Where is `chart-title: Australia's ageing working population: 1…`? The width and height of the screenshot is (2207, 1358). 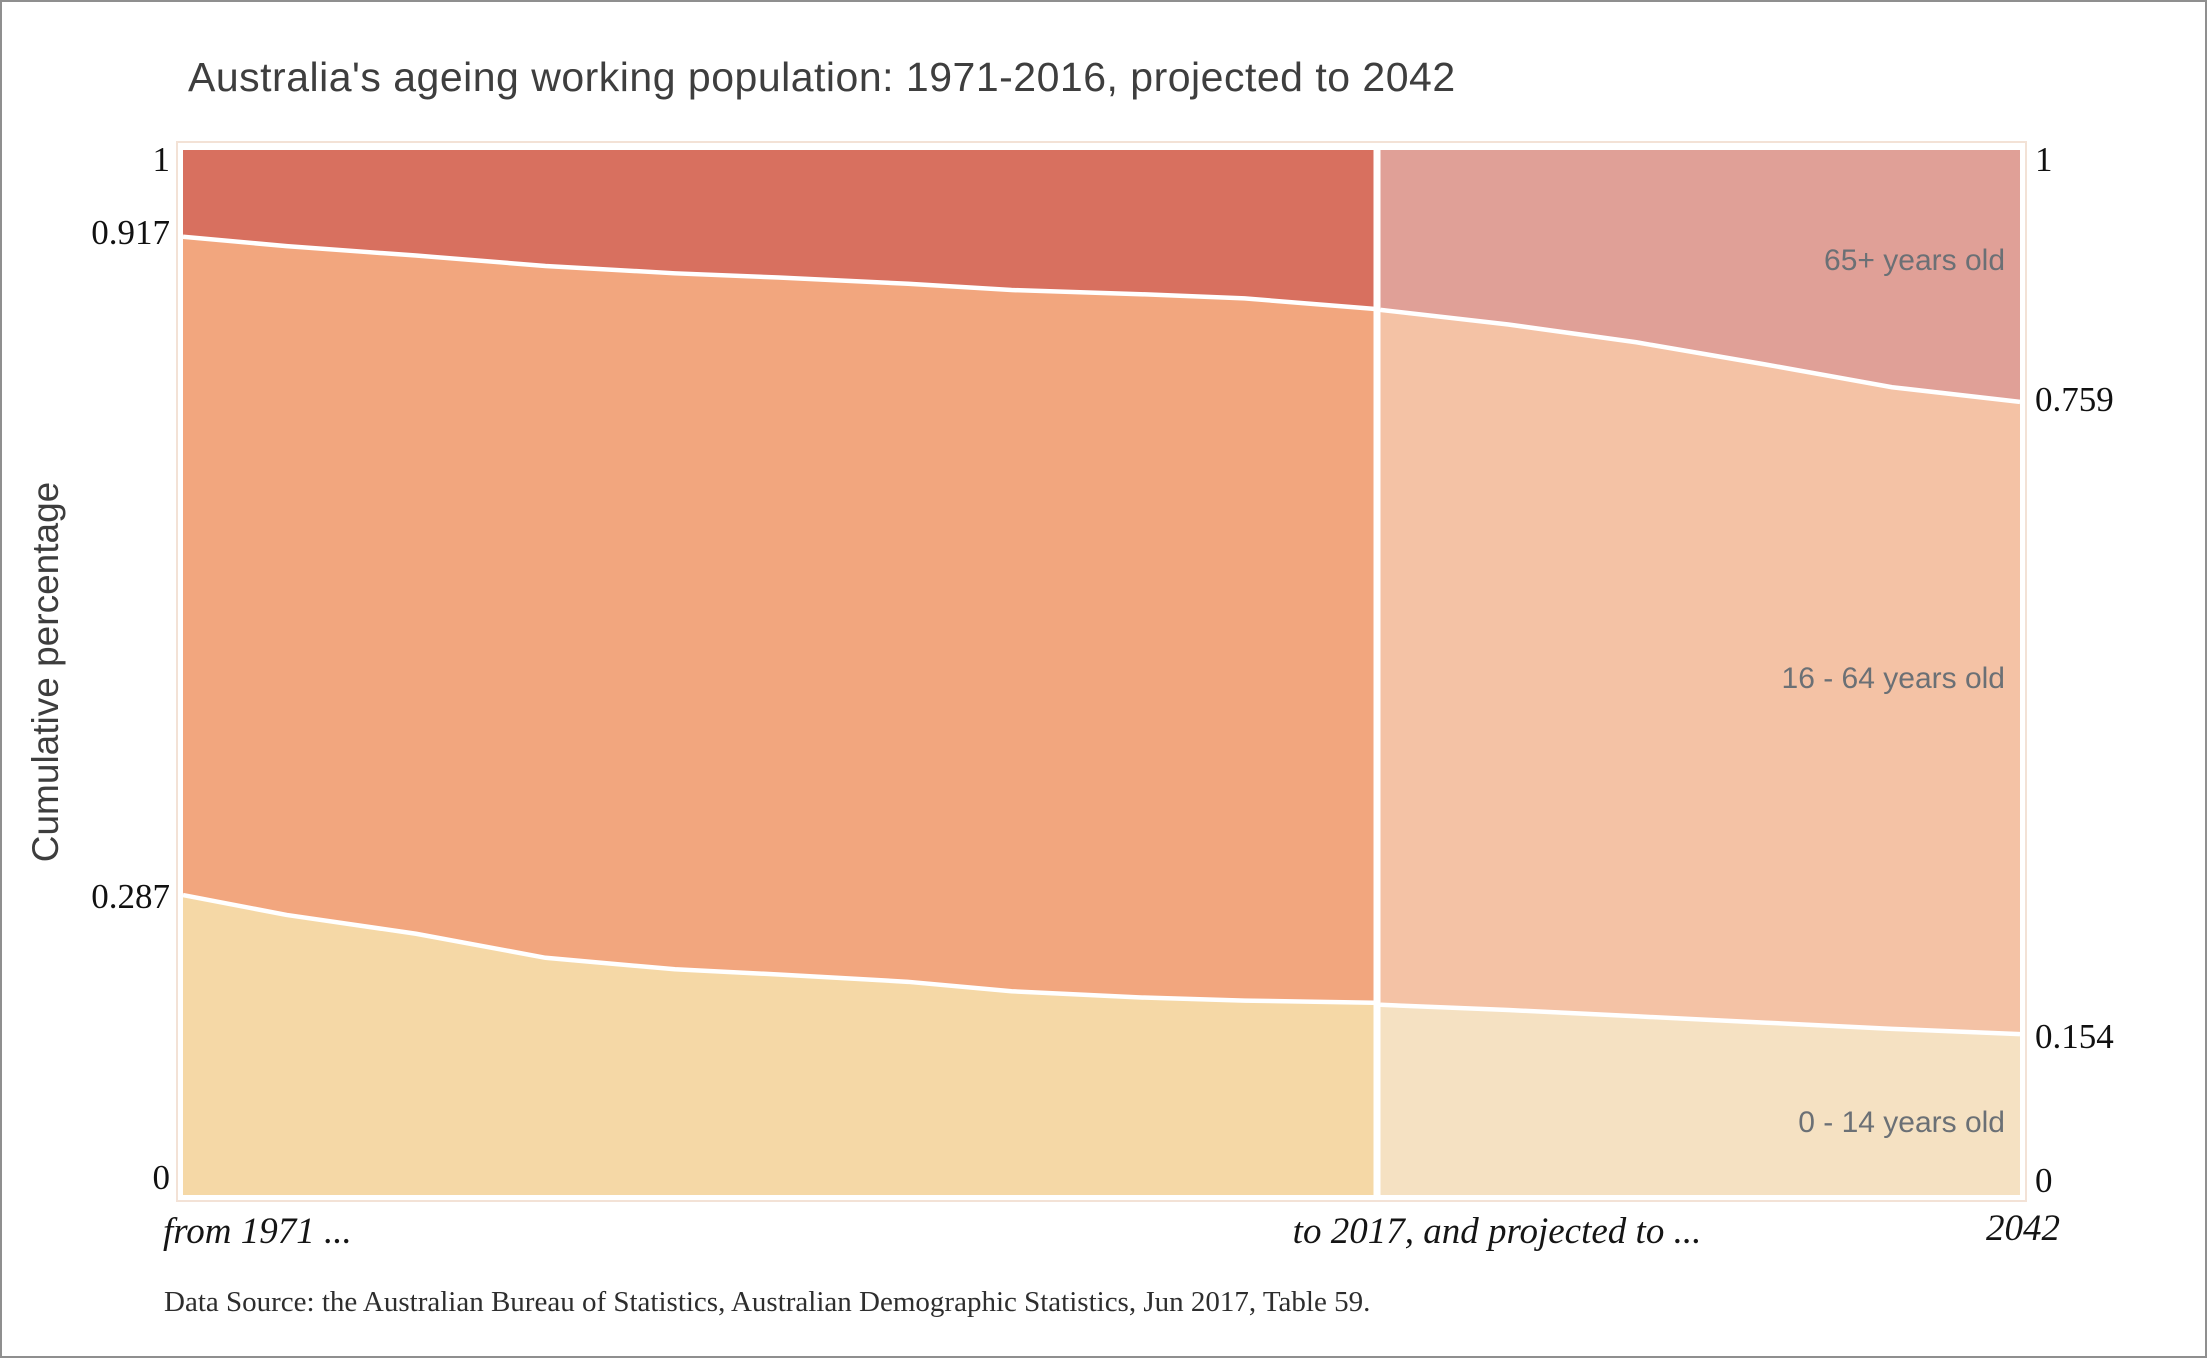
chart-title: Australia's ageing working population: 1… is located at coordinates (822, 77).